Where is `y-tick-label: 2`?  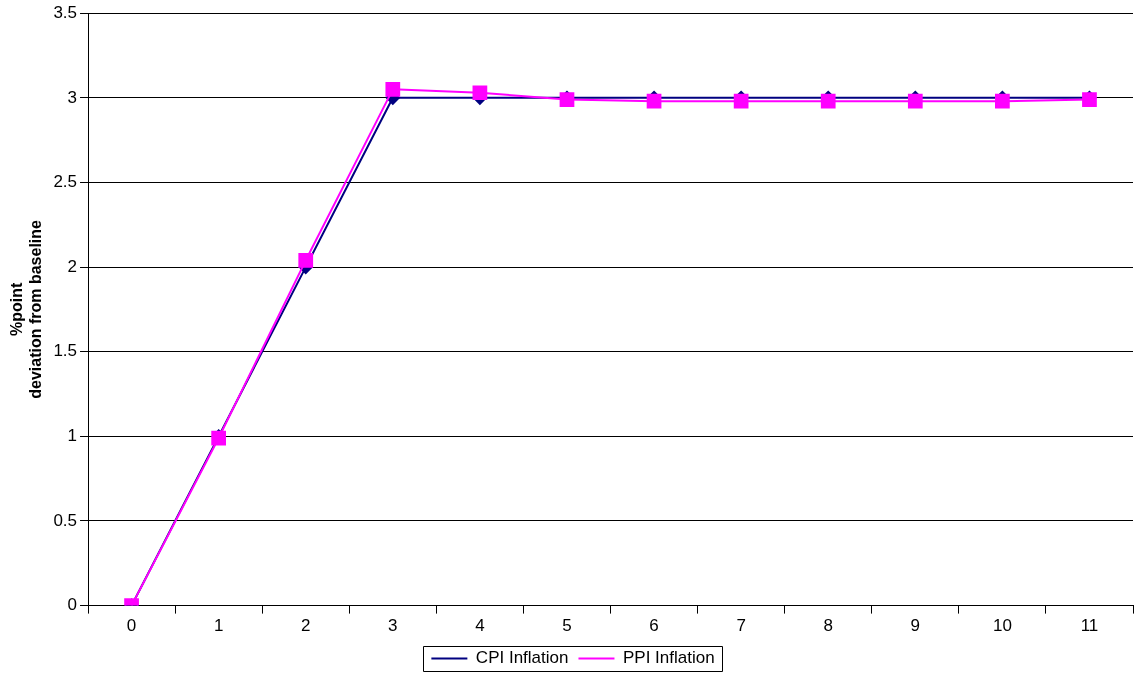 y-tick-label: 2 is located at coordinates (72, 266).